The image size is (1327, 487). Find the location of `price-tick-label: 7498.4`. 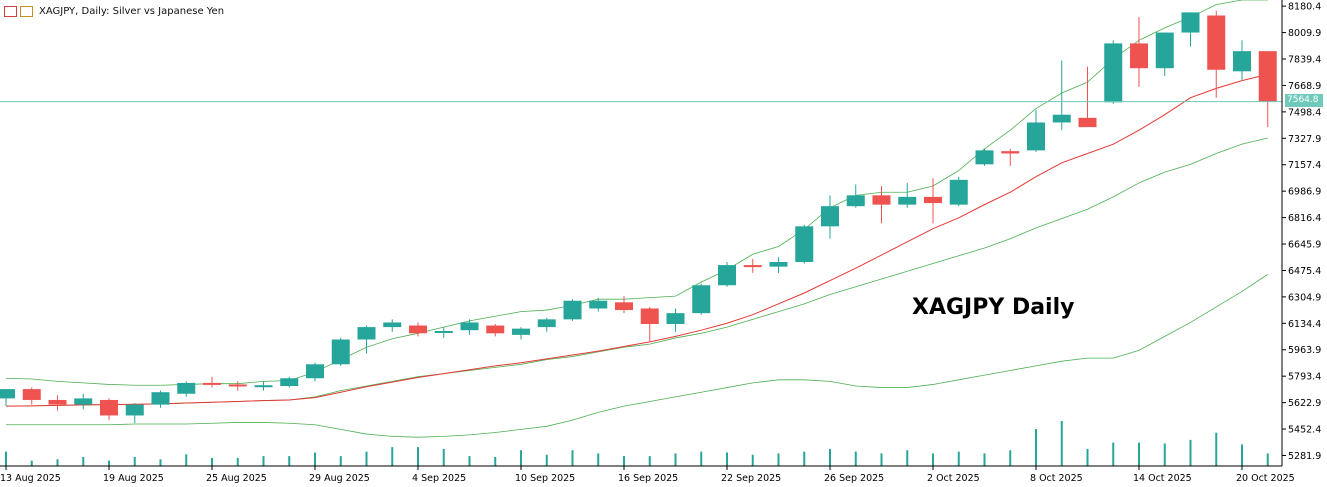

price-tick-label: 7498.4 is located at coordinates (1304, 112).